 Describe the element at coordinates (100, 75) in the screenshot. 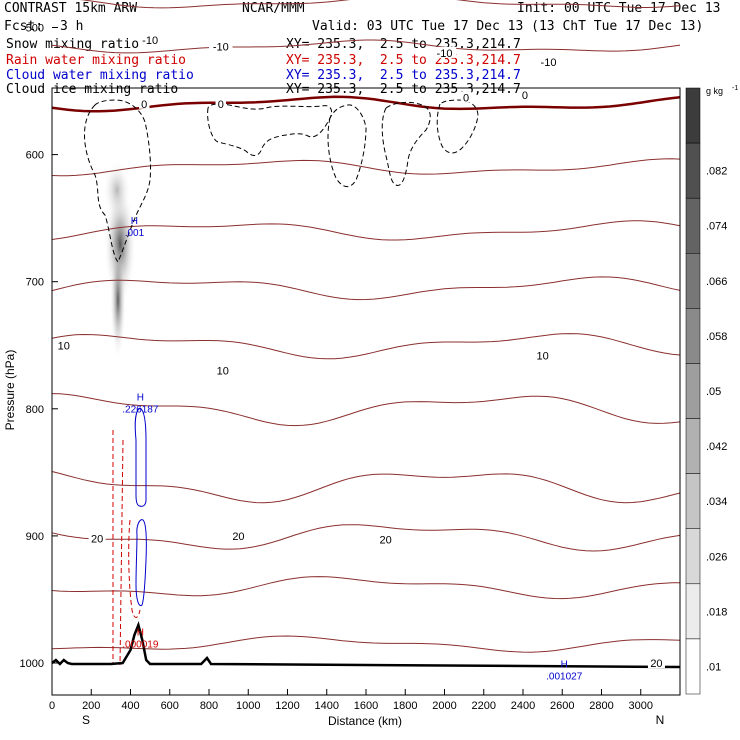

I see `legend-field-name: Cloud water mixing ratio` at that location.